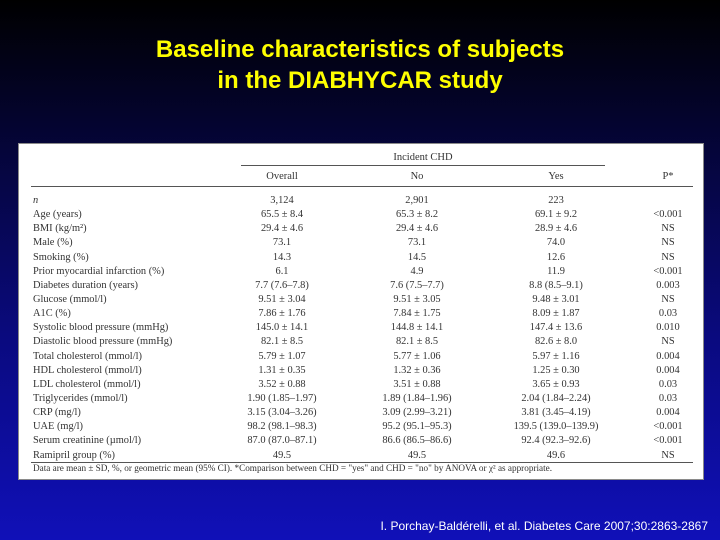 This screenshot has width=720, height=540. I want to click on cell-no: 1.32 ± 0.36, so click(417, 370).